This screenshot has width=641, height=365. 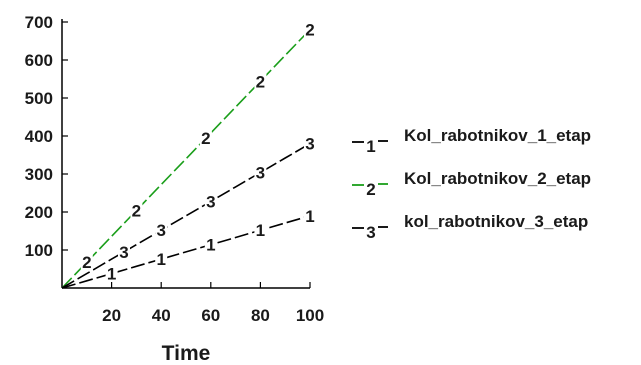 What do you see at coordinates (186, 353) in the screenshot?
I see `x-axis-title: Time` at bounding box center [186, 353].